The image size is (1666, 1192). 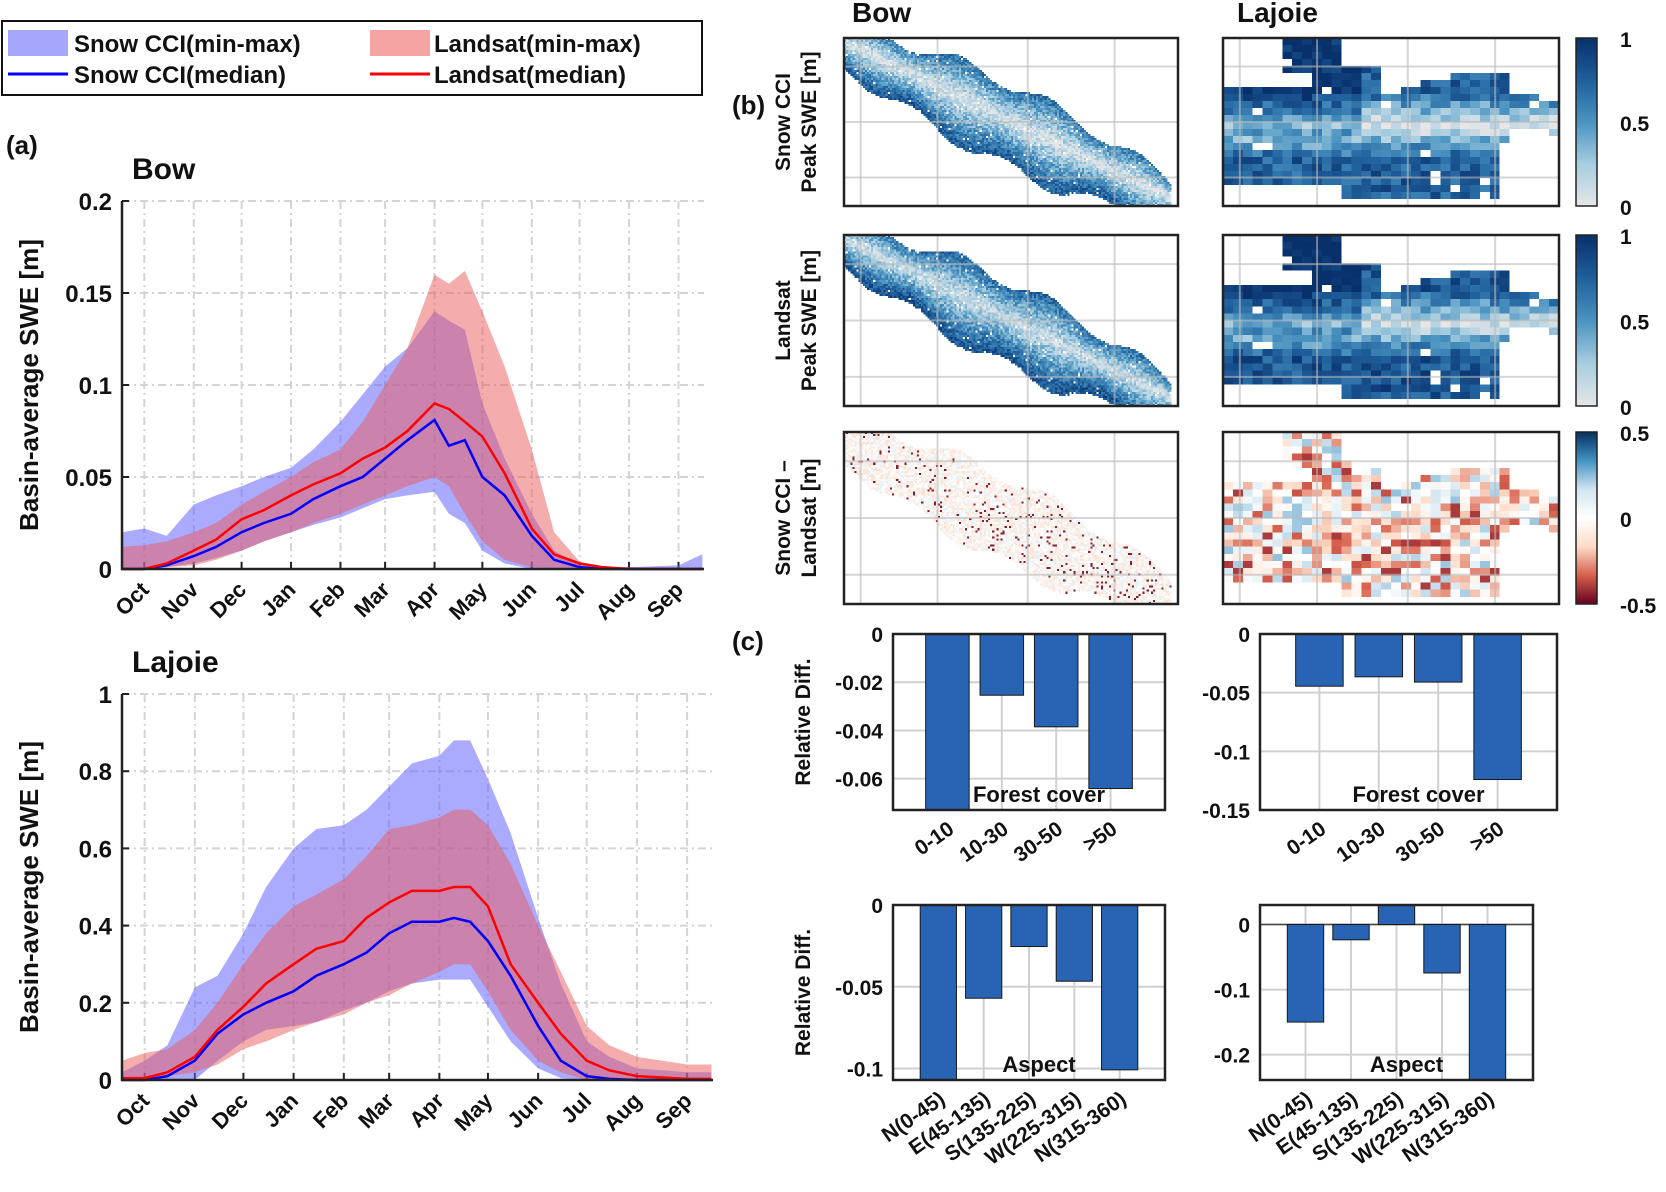 What do you see at coordinates (96, 927) in the screenshot?
I see `y-tick-label: 0.4` at bounding box center [96, 927].